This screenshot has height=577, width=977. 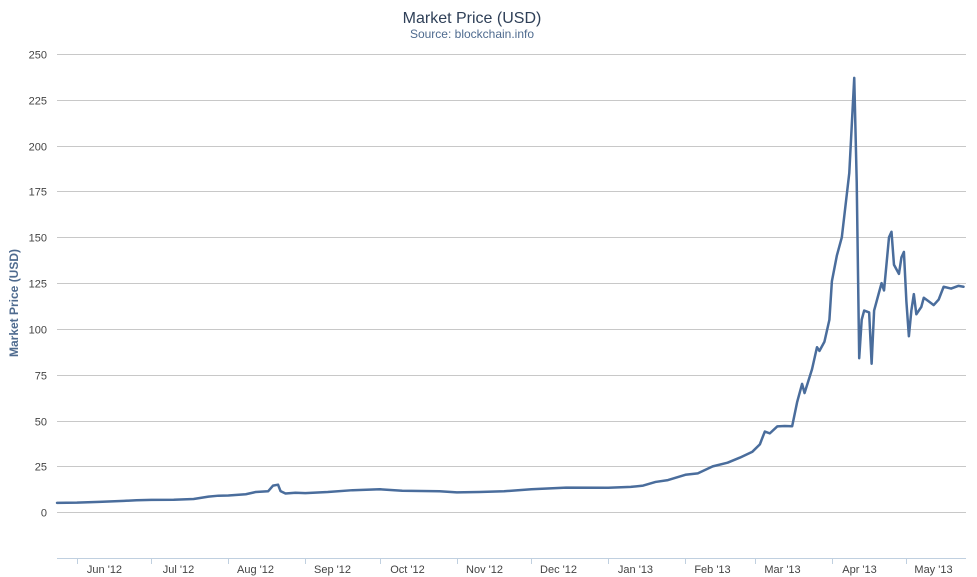 What do you see at coordinates (472, 18) in the screenshot?
I see `chart-title: Market Price (USD)` at bounding box center [472, 18].